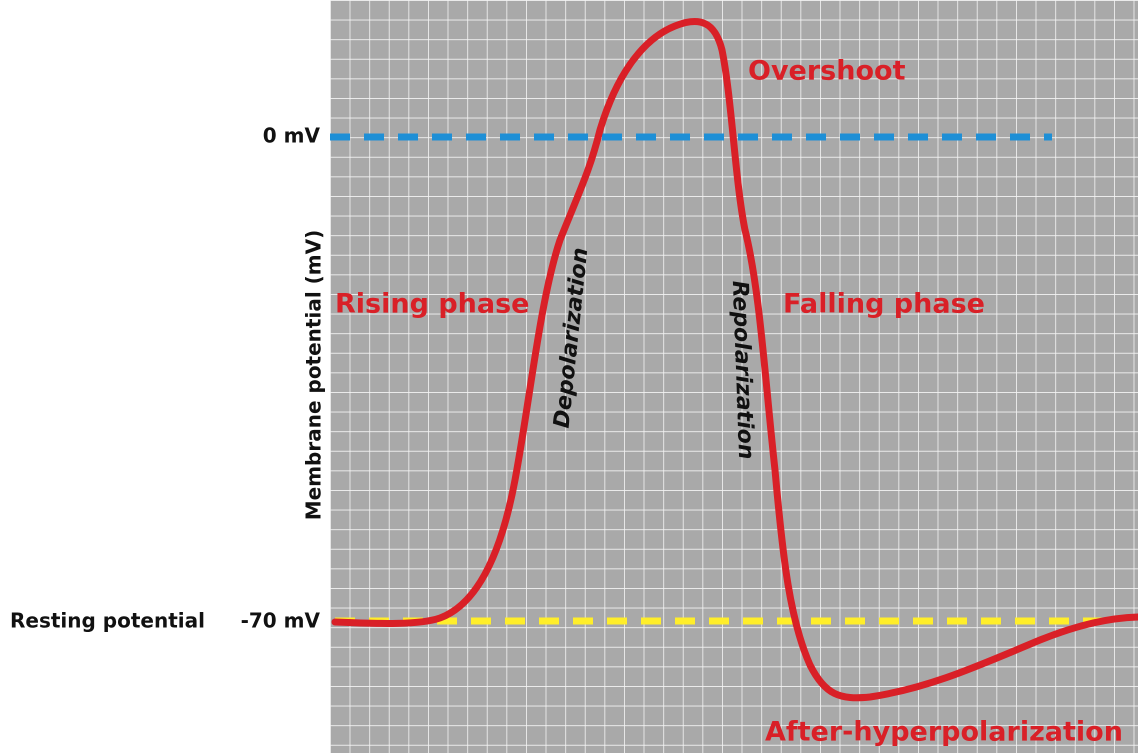 This screenshot has width=1138, height=753. I want to click on overshoot-label: Overshoot, so click(827, 71).